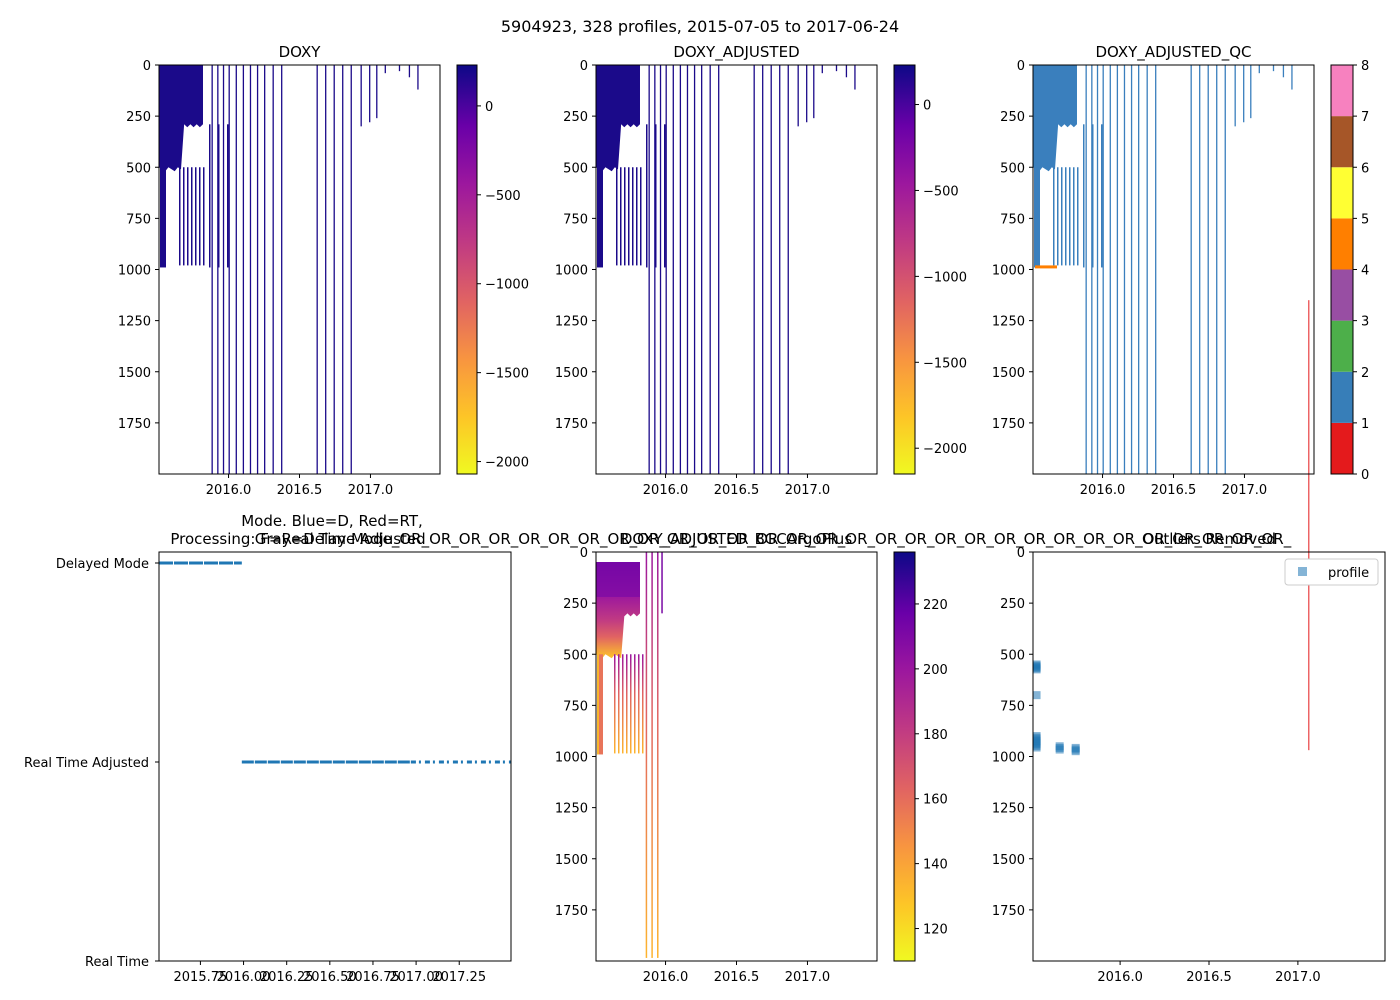  Describe the element at coordinates (507, 463) in the screenshot. I see `colorbar-tick-label: −2000` at that location.